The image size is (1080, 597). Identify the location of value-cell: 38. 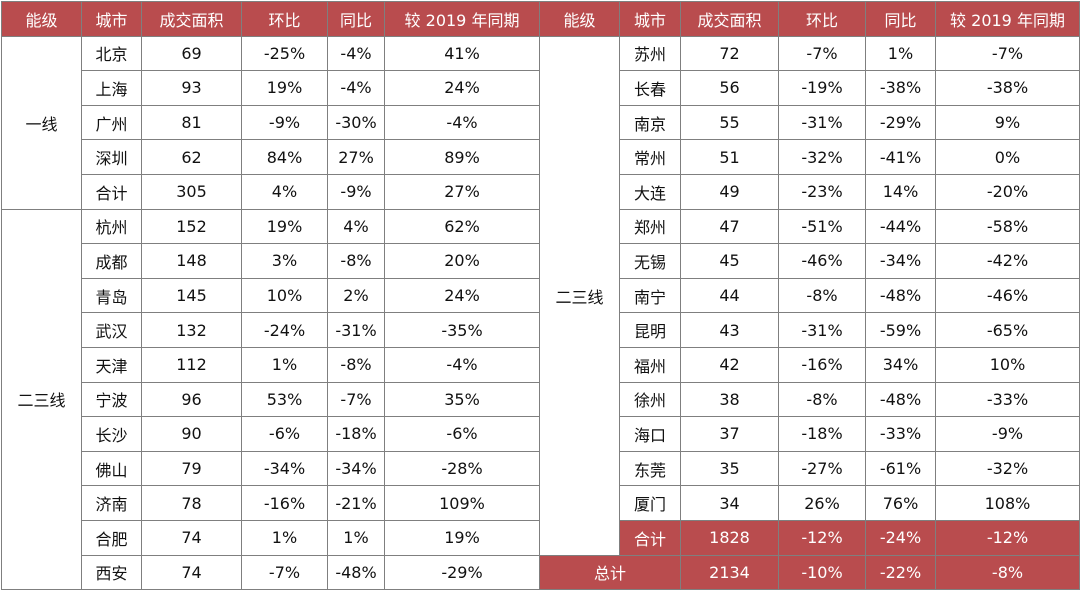
(729, 399).